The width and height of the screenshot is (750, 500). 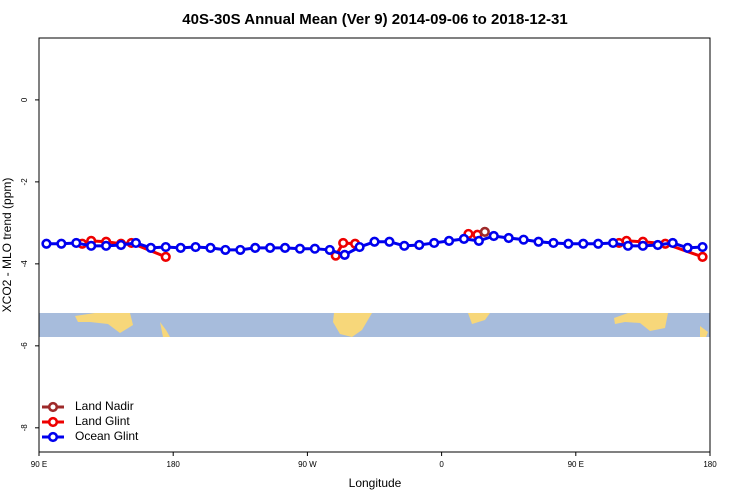 What do you see at coordinates (7, 245) in the screenshot?
I see `y-axis-label: XCO2 - MLO trend (ppm)` at bounding box center [7, 245].